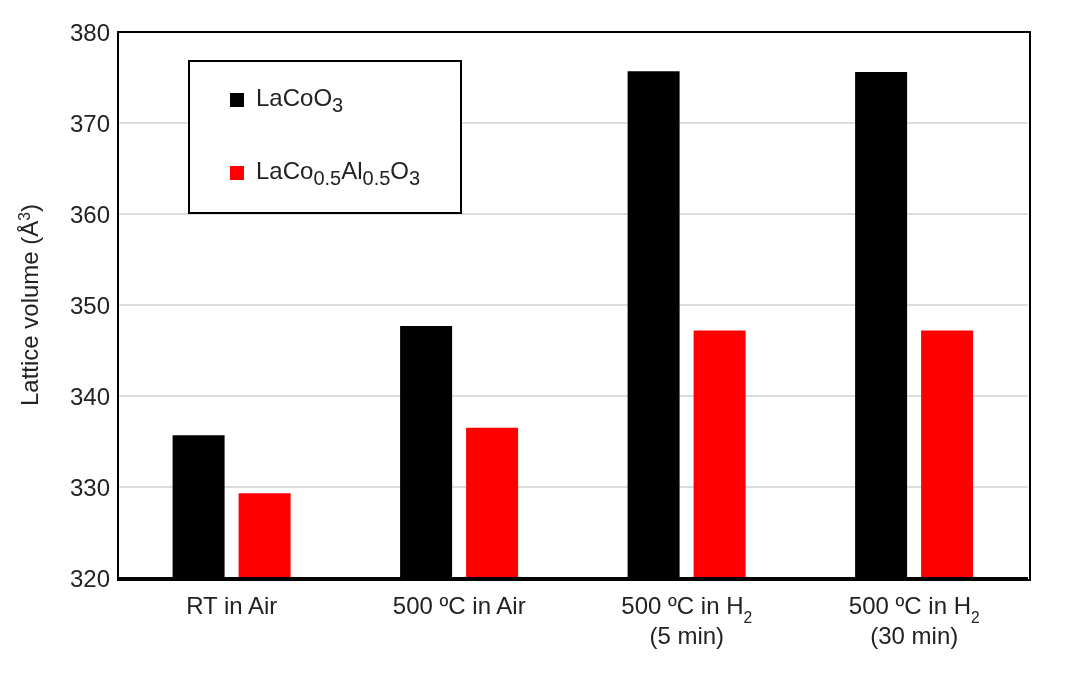  What do you see at coordinates (89, 305) in the screenshot?
I see `y-tick-label: 350` at bounding box center [89, 305].